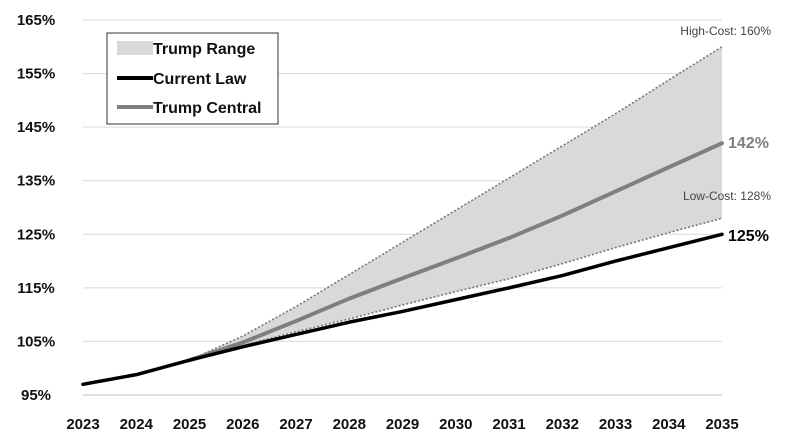 This screenshot has width=787, height=444. What do you see at coordinates (36, 395) in the screenshot?
I see `y-tick-label: 95%` at bounding box center [36, 395].